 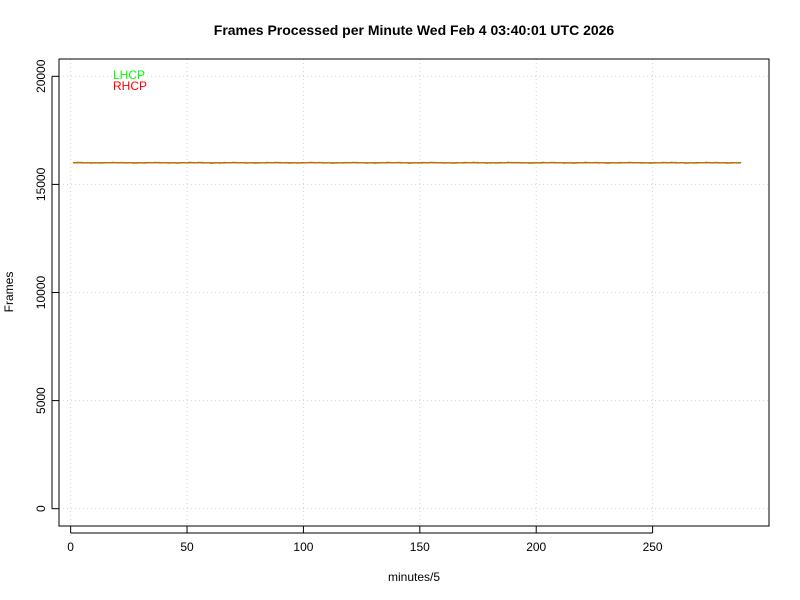 I want to click on y-axis: 0 5000 10000 15000 20000, so click(x=46, y=285).